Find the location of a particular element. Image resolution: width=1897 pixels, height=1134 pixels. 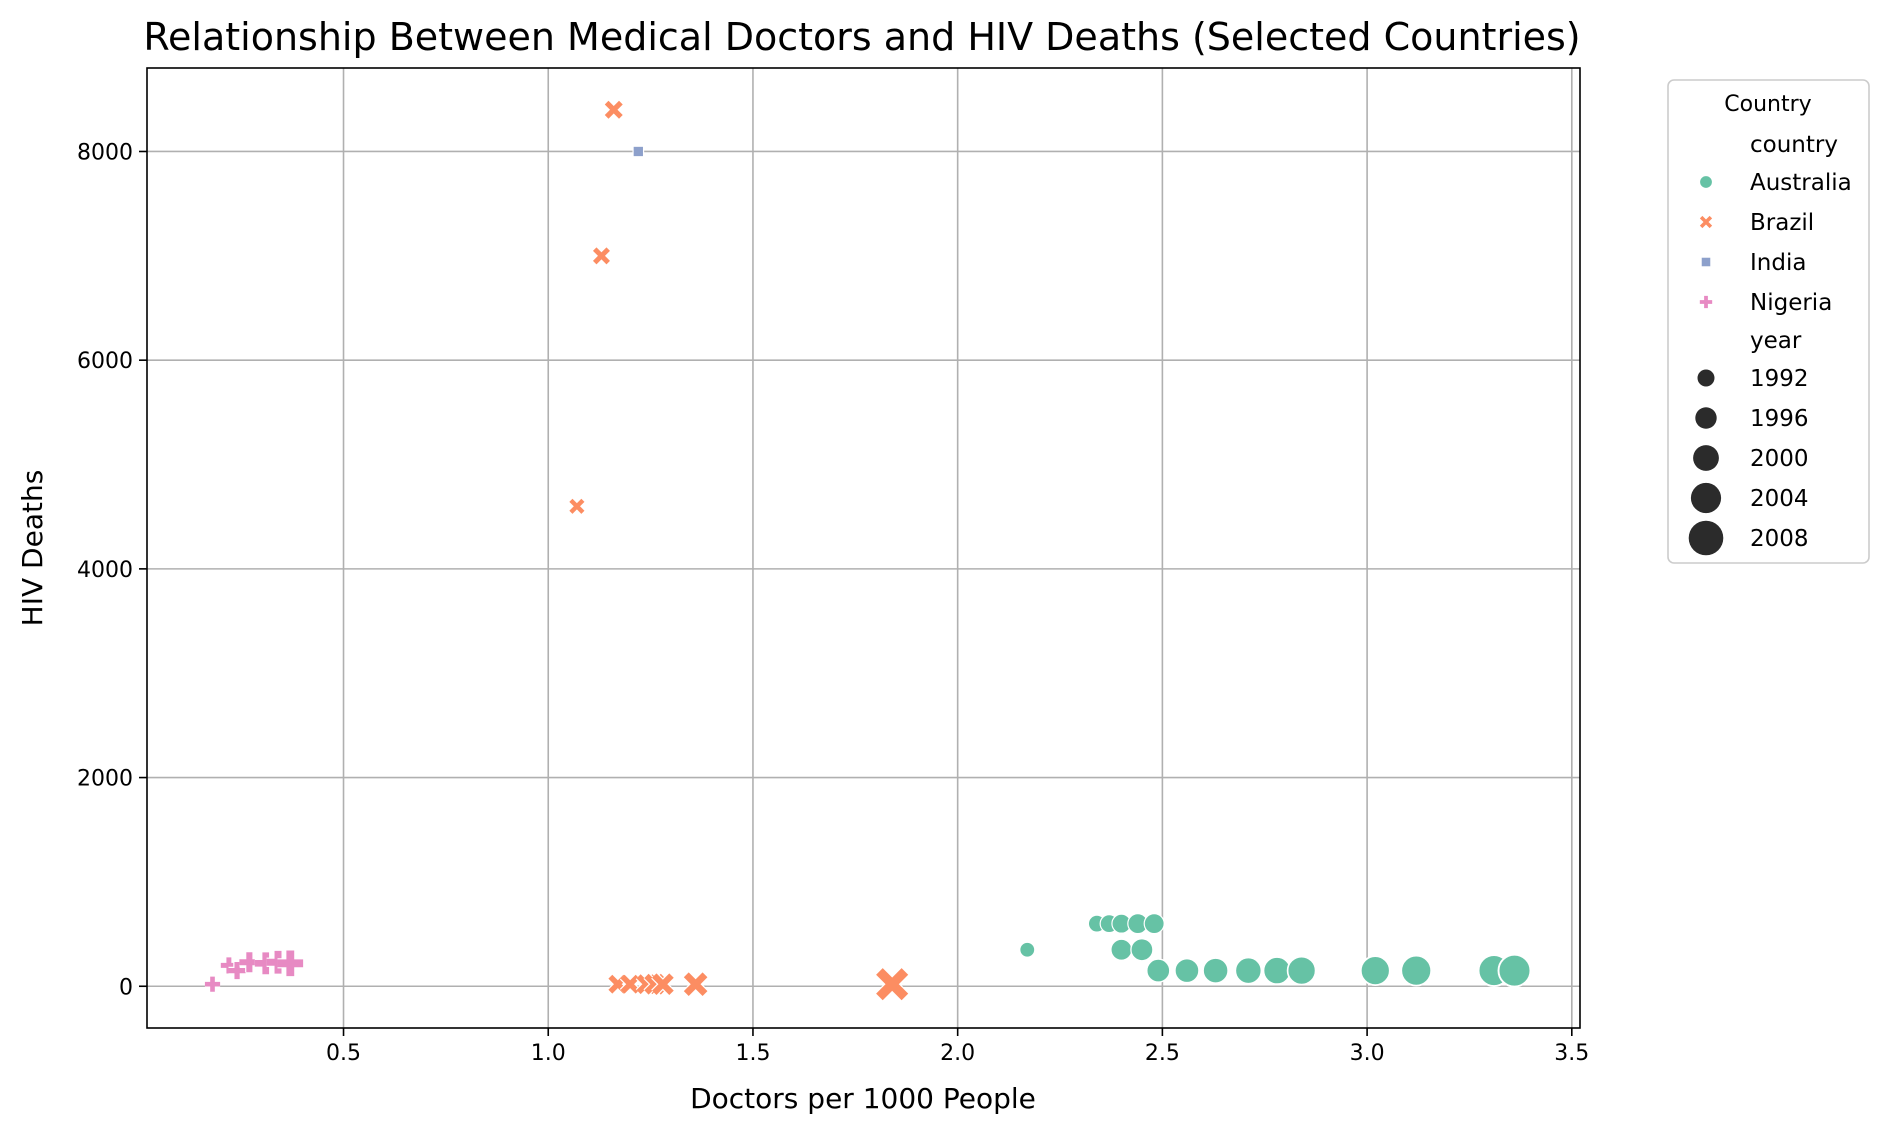

x-tick-label: 0.5 is located at coordinates (343, 1053).